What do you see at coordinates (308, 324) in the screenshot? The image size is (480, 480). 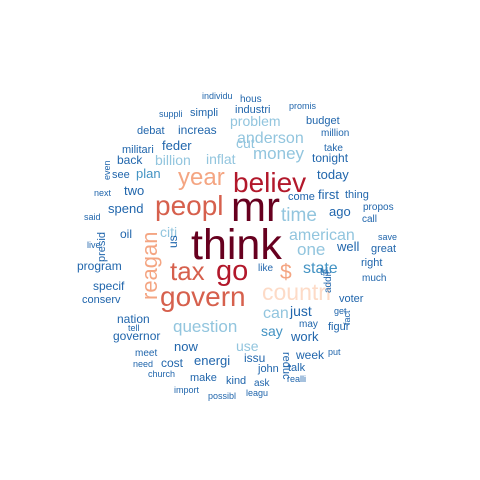 I see `word-may: may` at bounding box center [308, 324].